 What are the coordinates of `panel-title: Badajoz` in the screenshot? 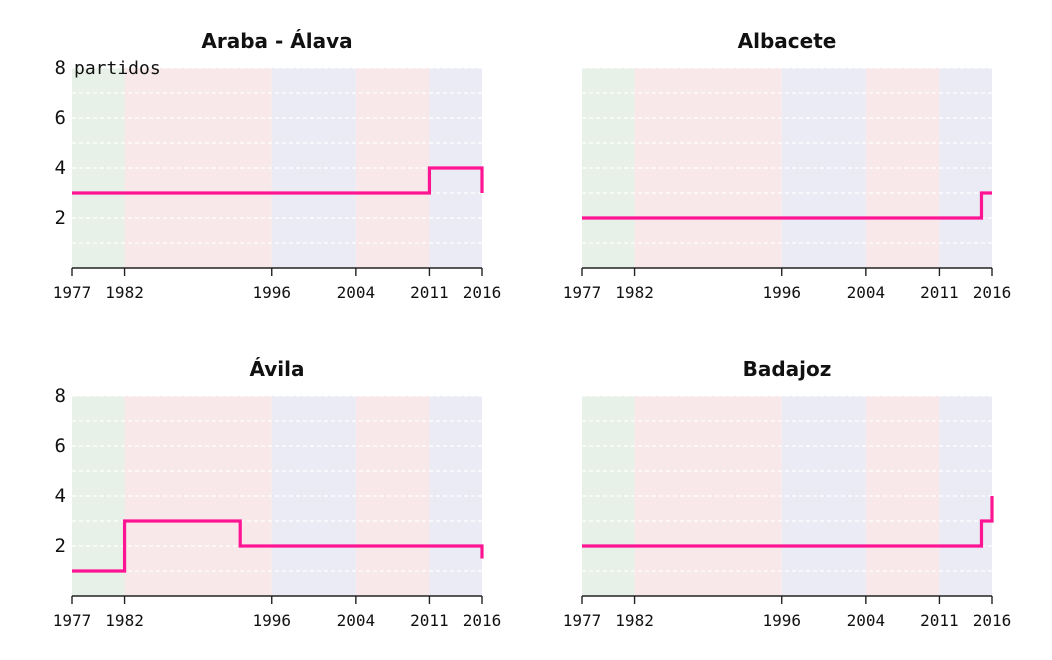 It's located at (787, 369).